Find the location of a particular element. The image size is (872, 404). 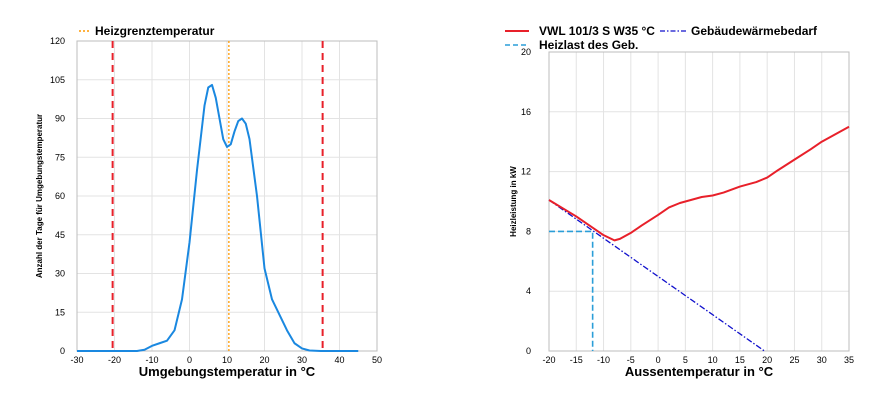

y-tick-label: 120 is located at coordinates (57, 41).